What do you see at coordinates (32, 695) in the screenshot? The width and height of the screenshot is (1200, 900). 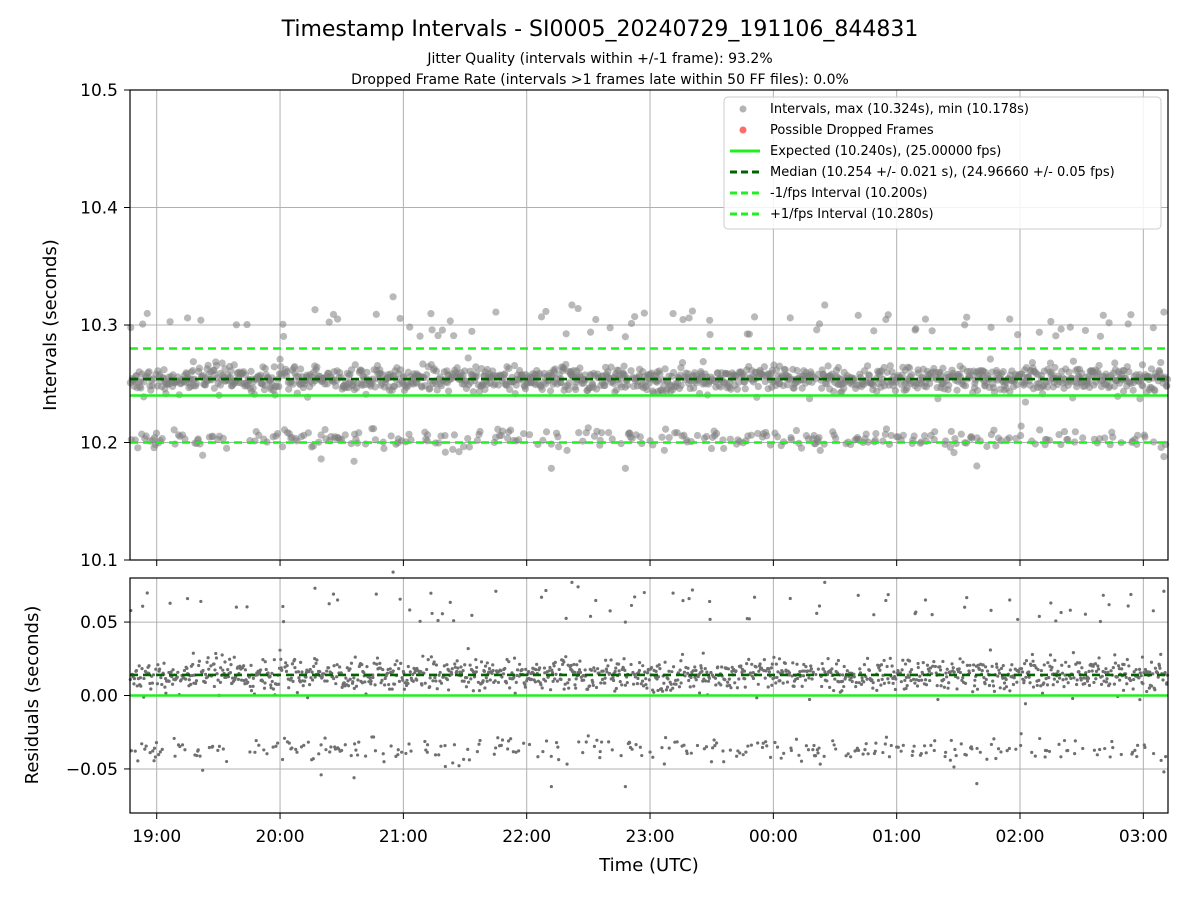 I see `residuals-y-axis-label: Residuals (seconds)` at bounding box center [32, 695].